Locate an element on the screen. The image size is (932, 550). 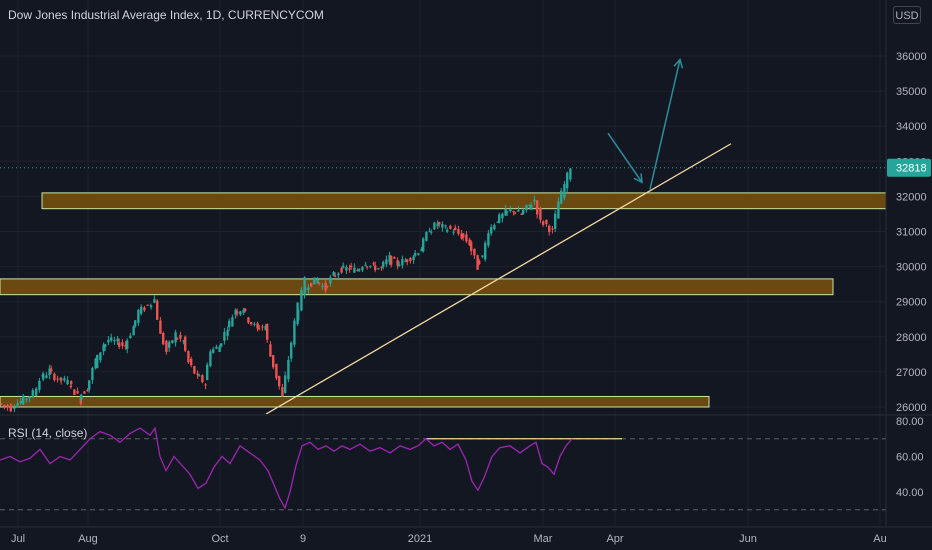
price-tick-label: 26000 is located at coordinates (911, 408).